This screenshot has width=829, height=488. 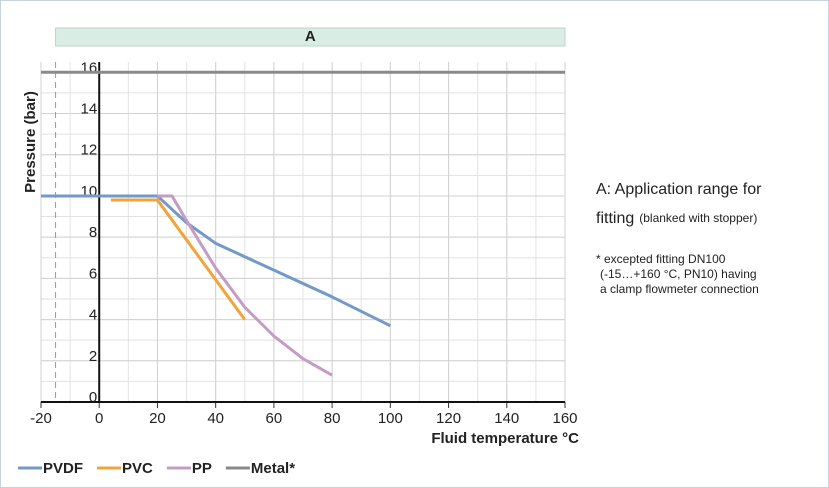 What do you see at coordinates (390, 418) in the screenshot?
I see `x-tick-label: 100` at bounding box center [390, 418].